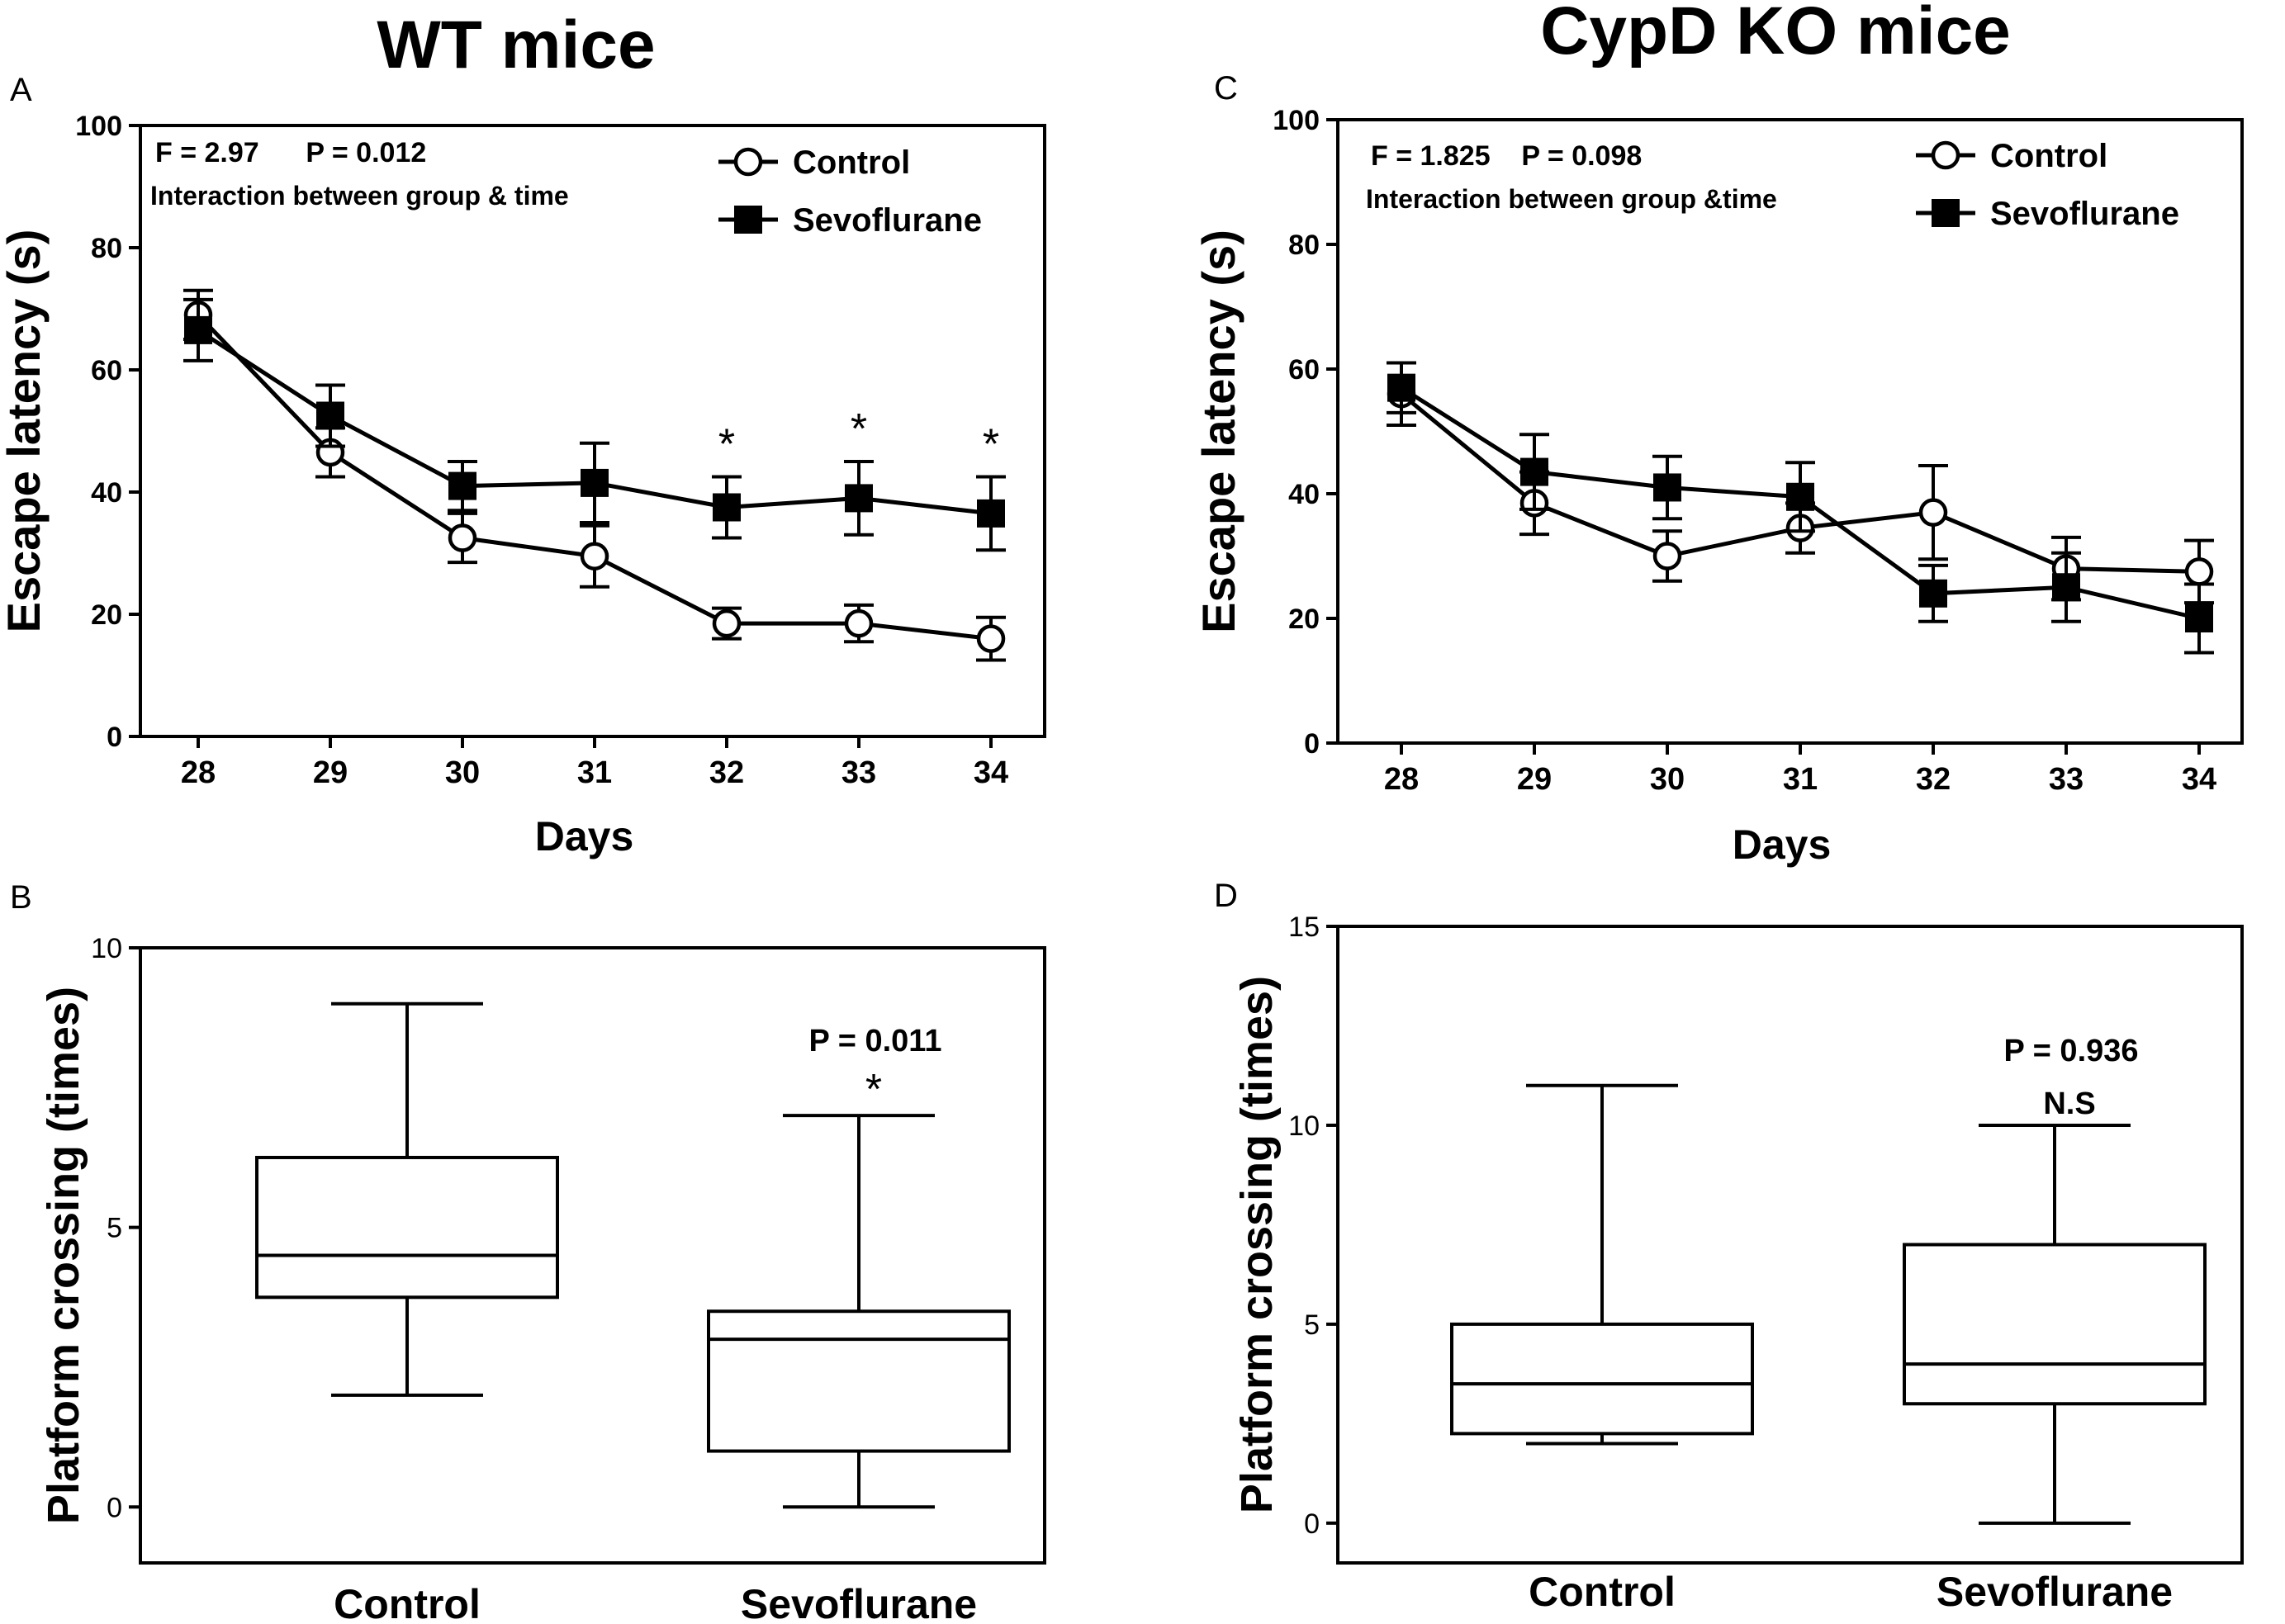 This screenshot has width=2285, height=1624. Describe the element at coordinates (873, 1090) in the screenshot. I see `significance-text: *` at that location.